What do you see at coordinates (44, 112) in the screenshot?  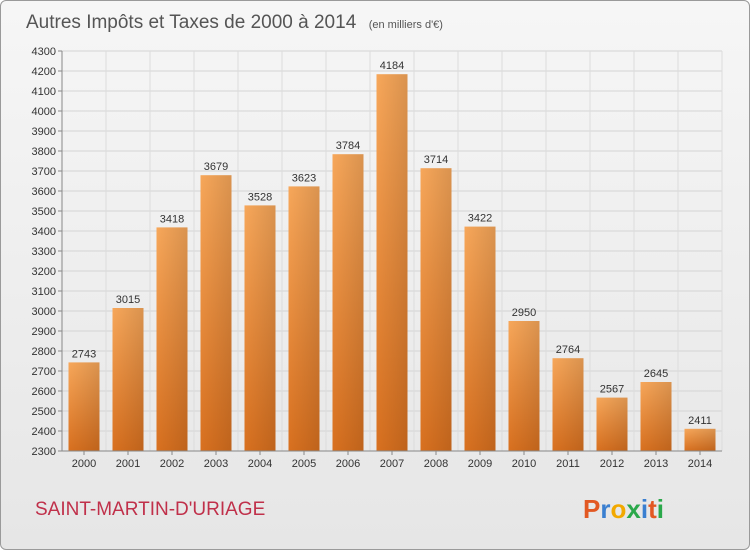 I see `y-tick-label: 4000` at bounding box center [44, 112].